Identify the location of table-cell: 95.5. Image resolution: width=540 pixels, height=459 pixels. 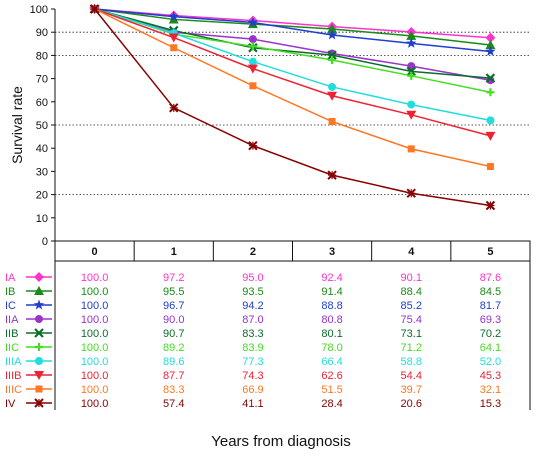
(173, 292).